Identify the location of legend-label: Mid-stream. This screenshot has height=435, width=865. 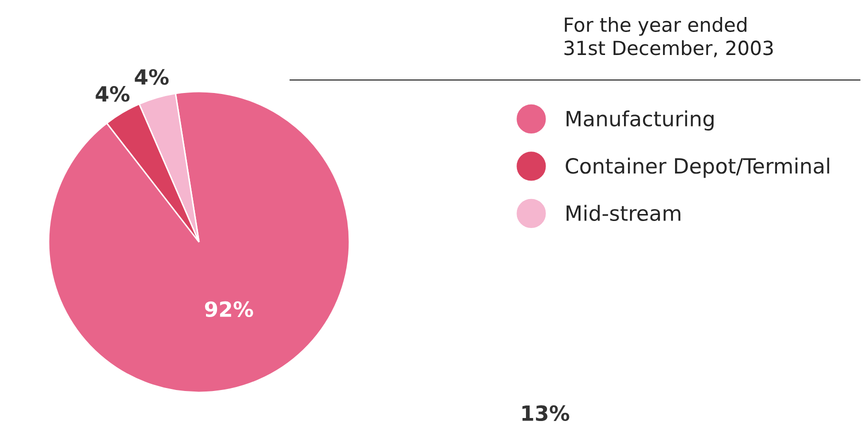
(623, 213).